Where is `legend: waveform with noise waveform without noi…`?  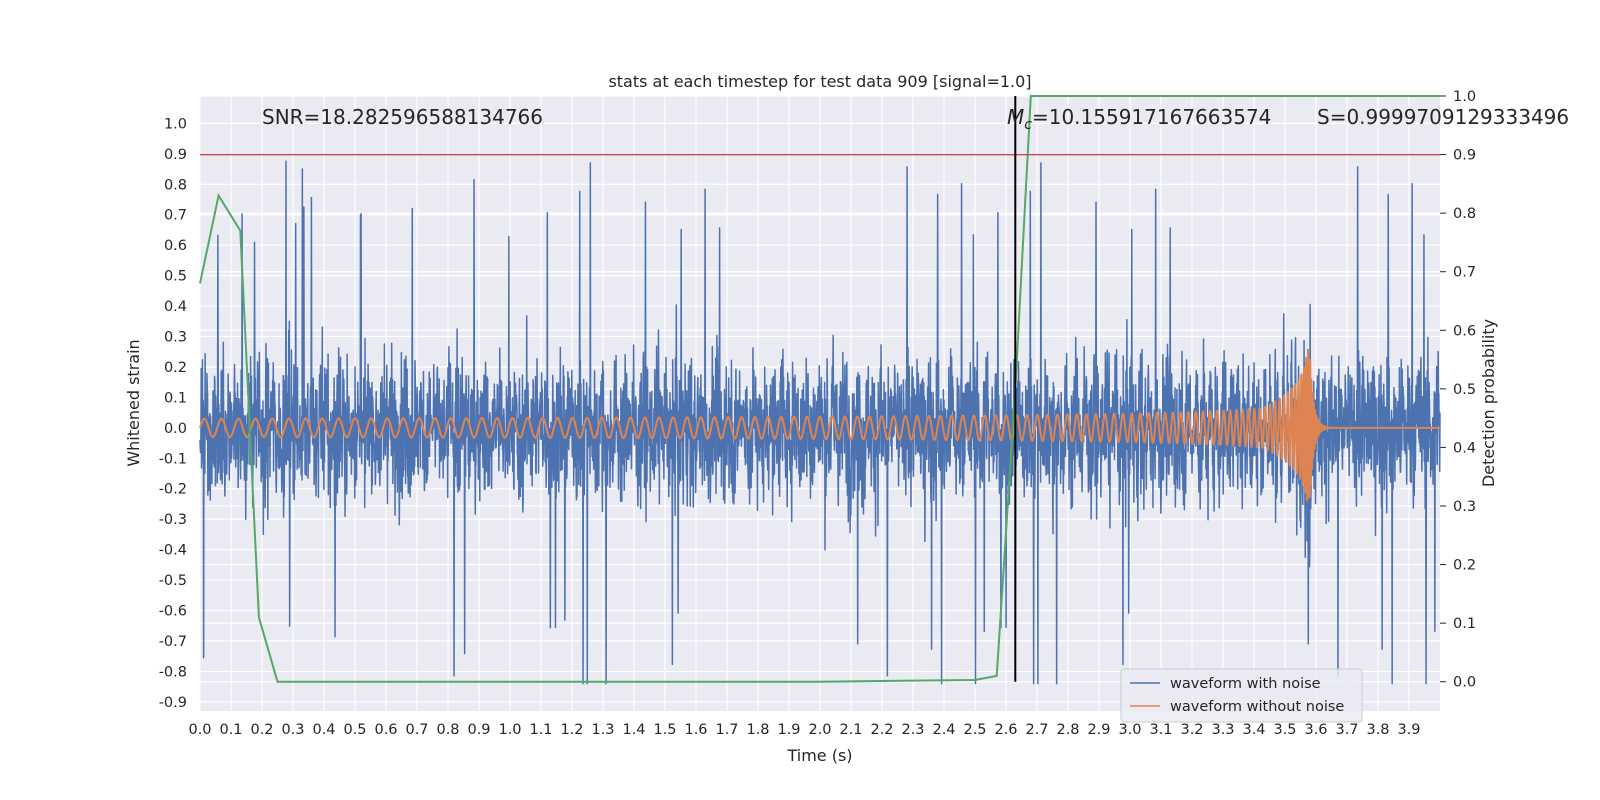
legend: waveform with noise waveform without noi… is located at coordinates (1241, 695).